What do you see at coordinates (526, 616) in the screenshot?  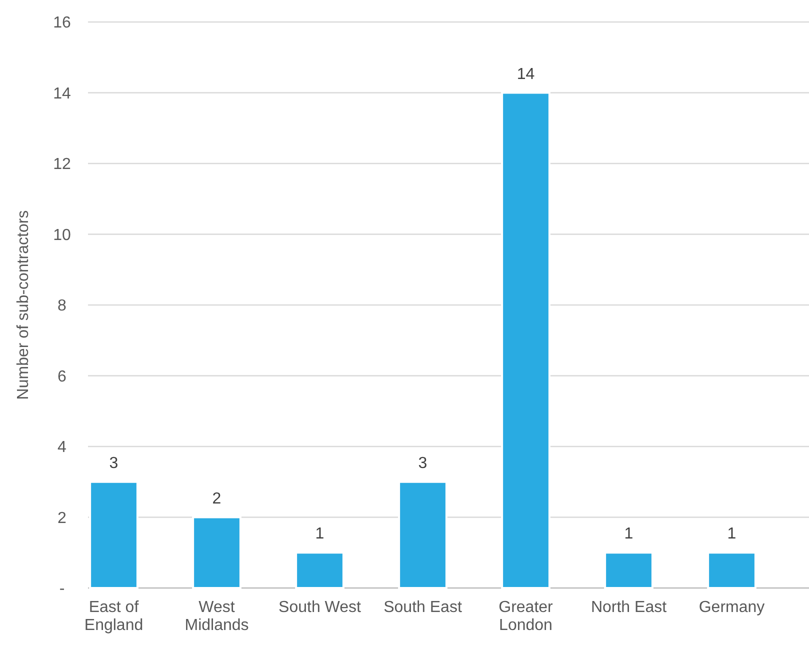 I see `x-tick-label: Greater London` at bounding box center [526, 616].